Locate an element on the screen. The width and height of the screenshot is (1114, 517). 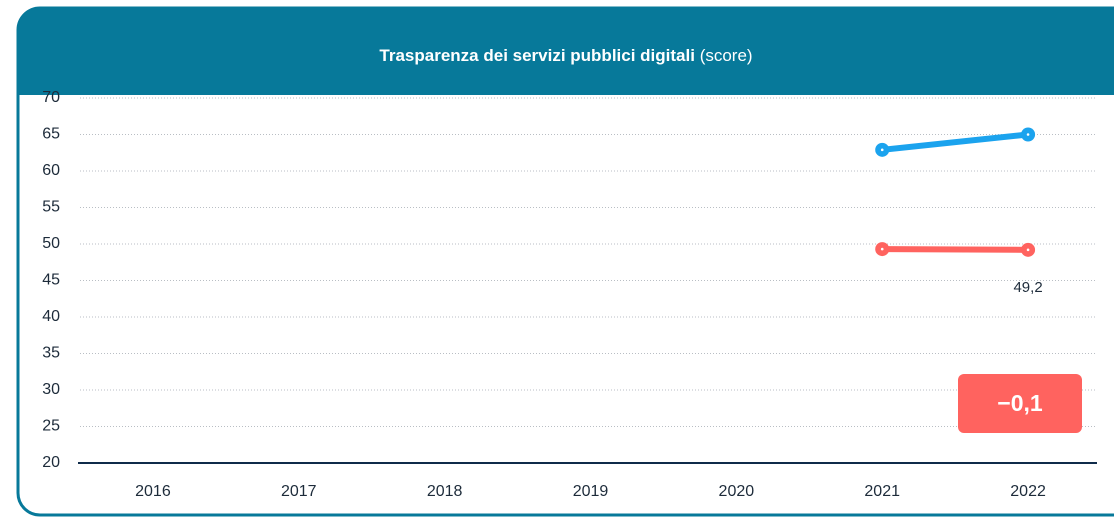
x-tick-label: 2017 is located at coordinates (299, 491).